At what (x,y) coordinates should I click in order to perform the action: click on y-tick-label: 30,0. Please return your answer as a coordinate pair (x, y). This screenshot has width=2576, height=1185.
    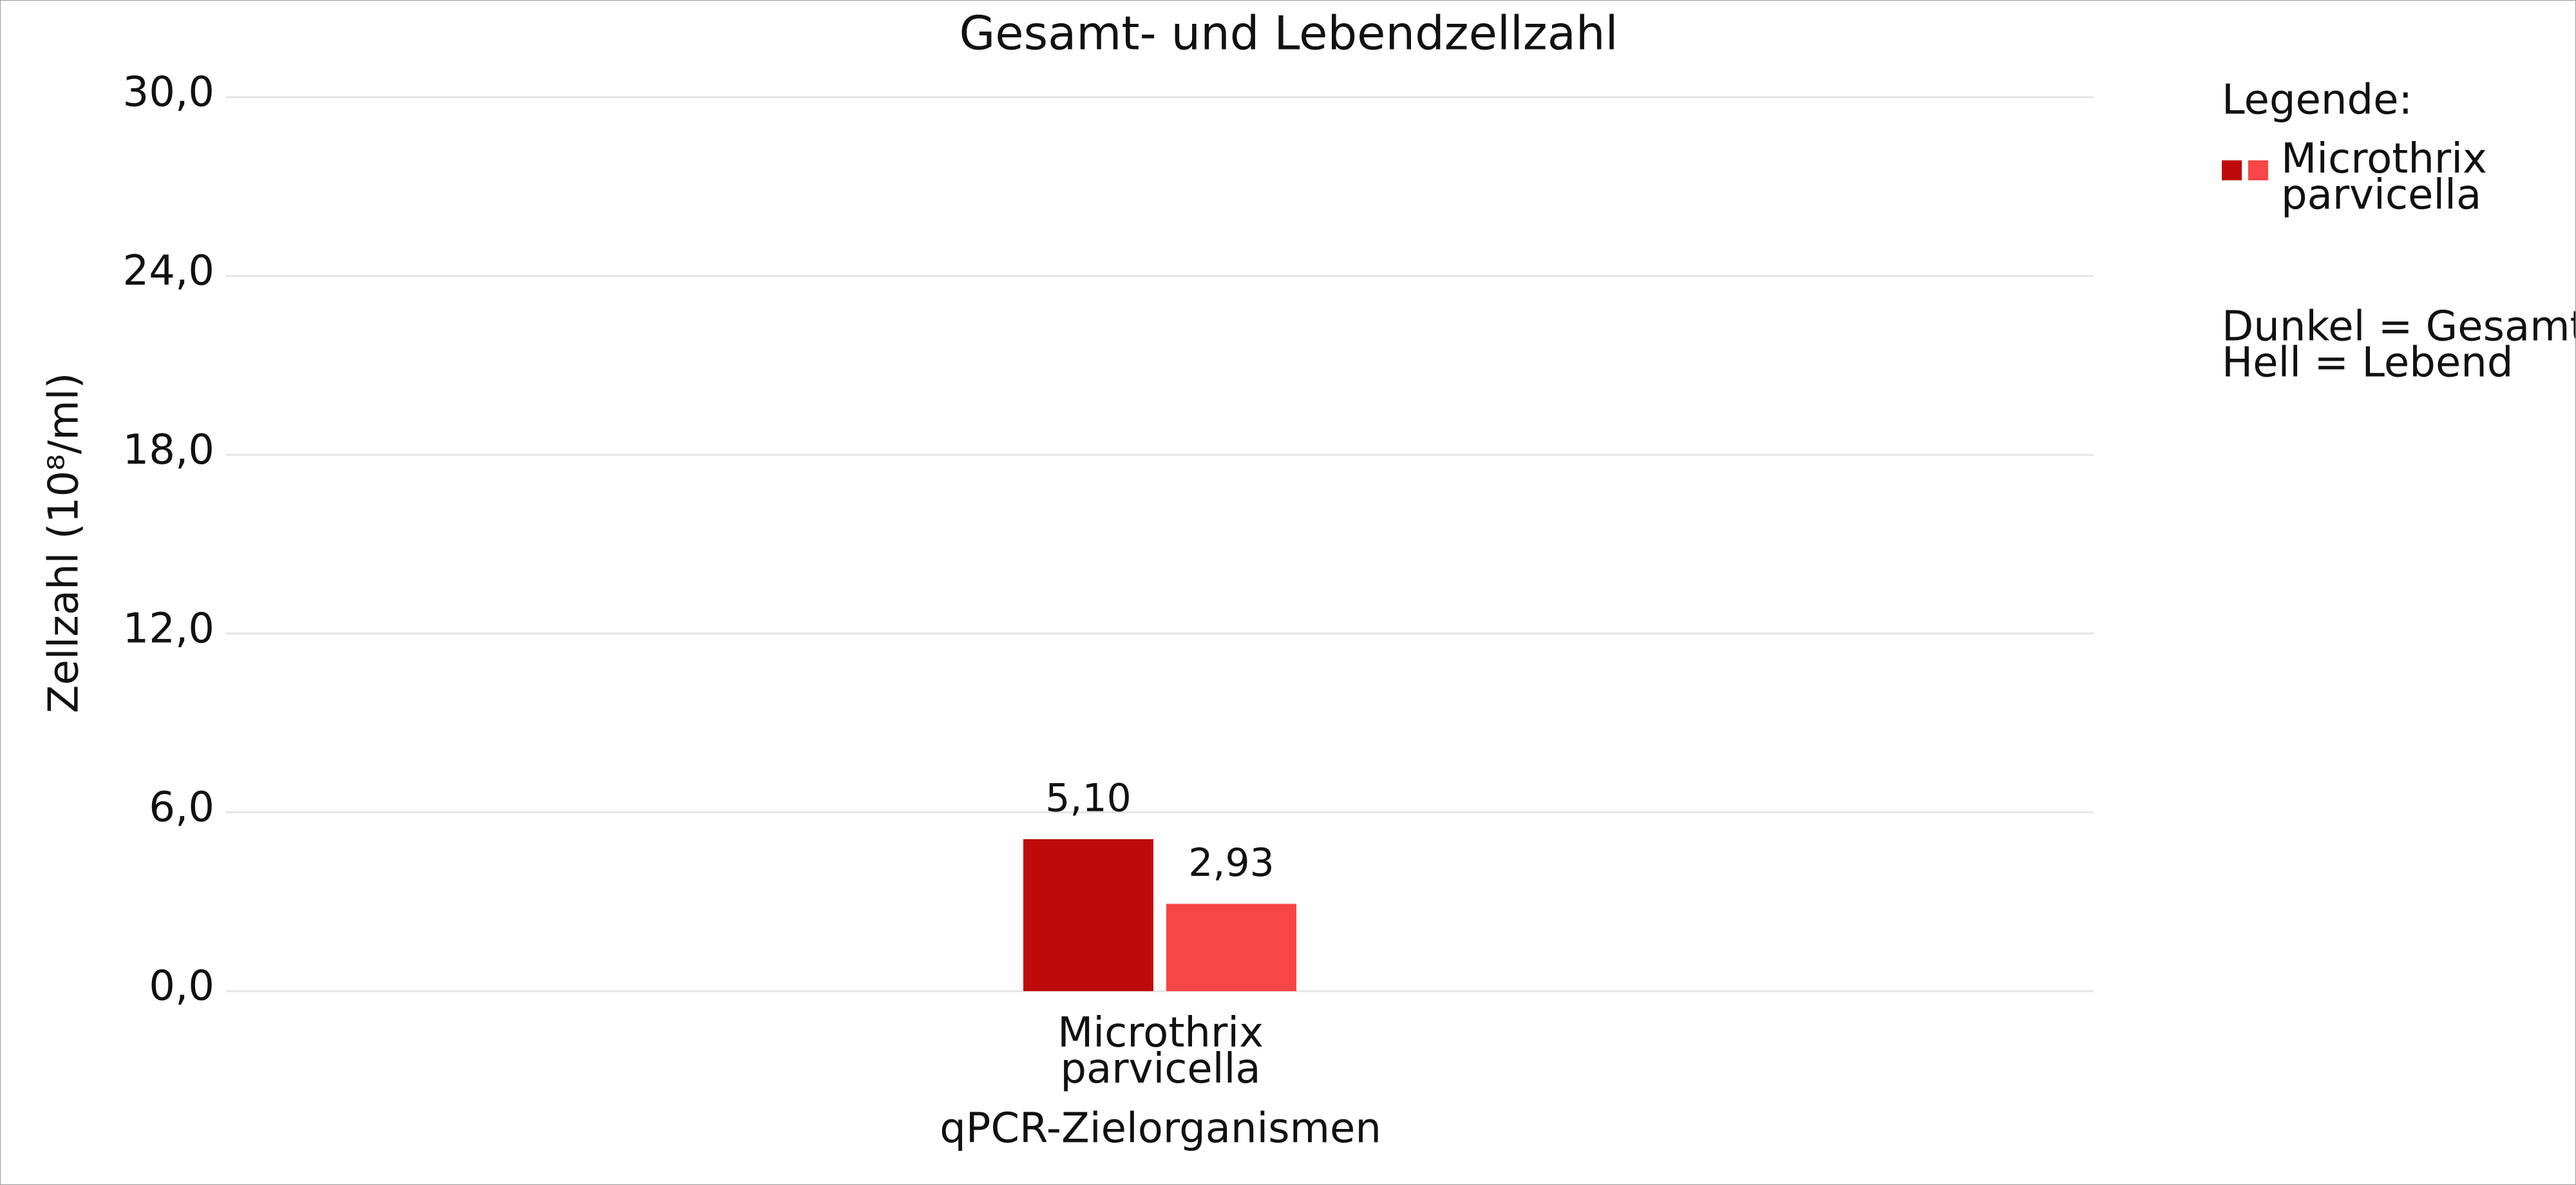
    Looking at the image, I should click on (169, 93).